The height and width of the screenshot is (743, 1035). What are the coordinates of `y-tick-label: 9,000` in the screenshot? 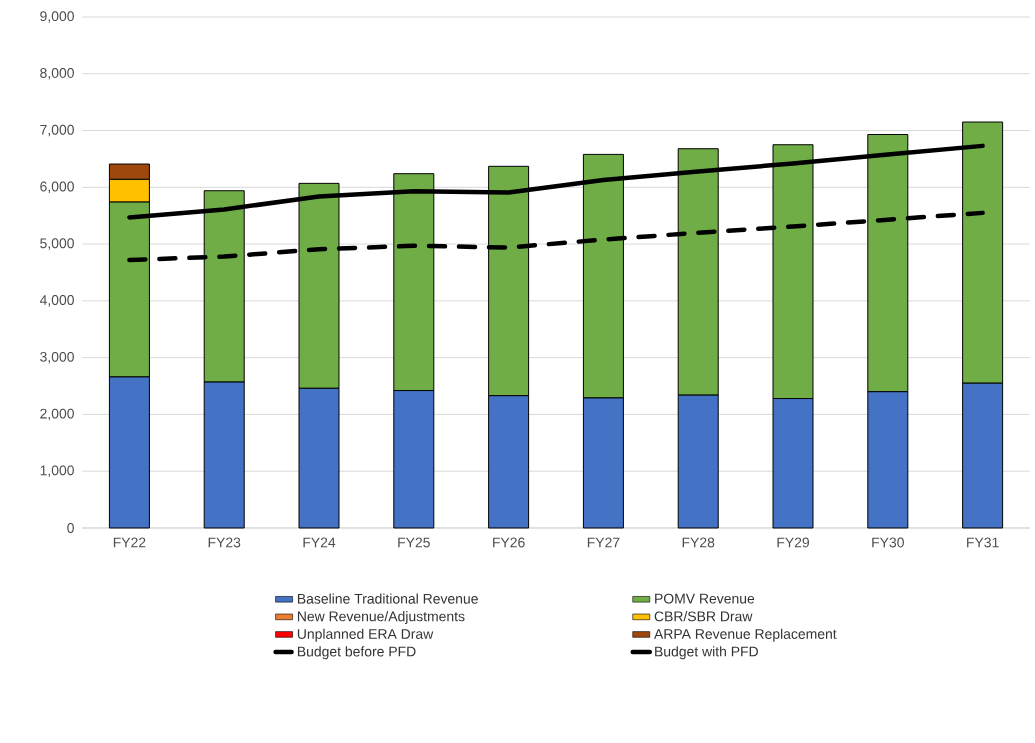 It's located at (57, 17).